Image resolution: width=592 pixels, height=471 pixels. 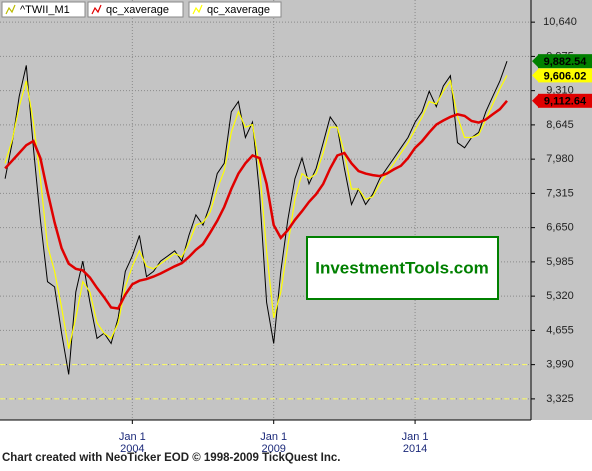 I want to click on price-label: 9,882.54, so click(x=566, y=62).